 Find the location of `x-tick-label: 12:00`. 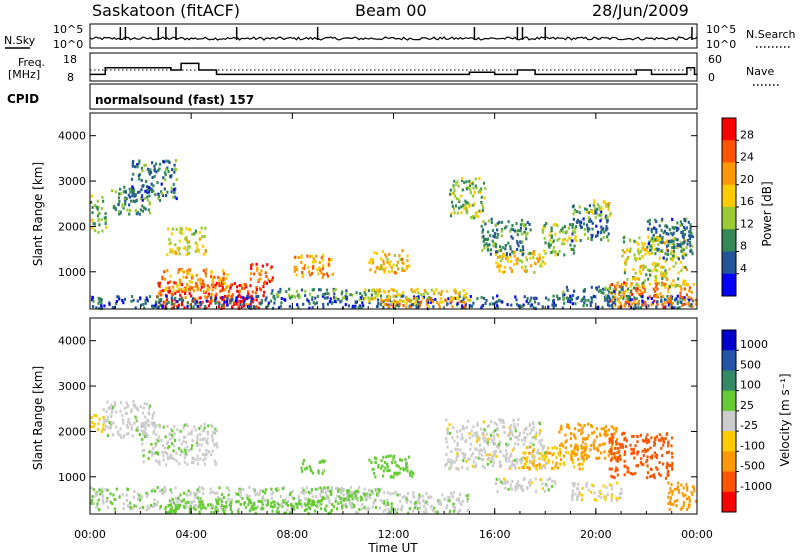

x-tick-label: 12:00 is located at coordinates (394, 534).